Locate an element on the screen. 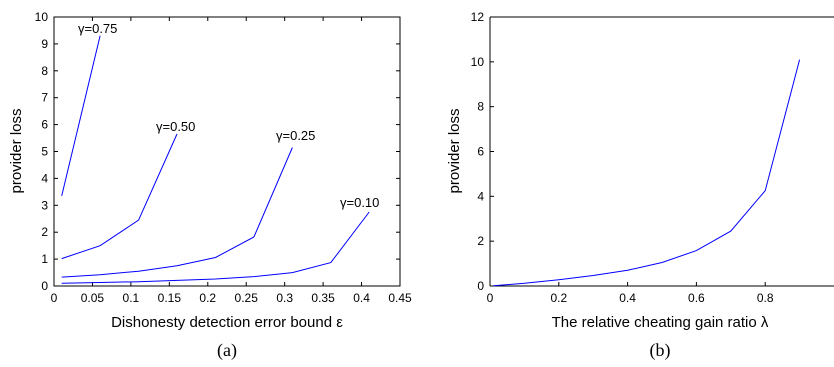  series-label: γ=0.50 is located at coordinates (175, 126).